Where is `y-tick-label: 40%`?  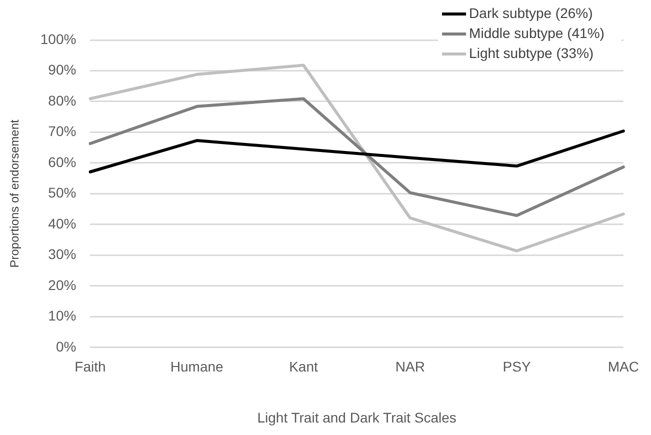 y-tick-label: 40% is located at coordinates (62, 223).